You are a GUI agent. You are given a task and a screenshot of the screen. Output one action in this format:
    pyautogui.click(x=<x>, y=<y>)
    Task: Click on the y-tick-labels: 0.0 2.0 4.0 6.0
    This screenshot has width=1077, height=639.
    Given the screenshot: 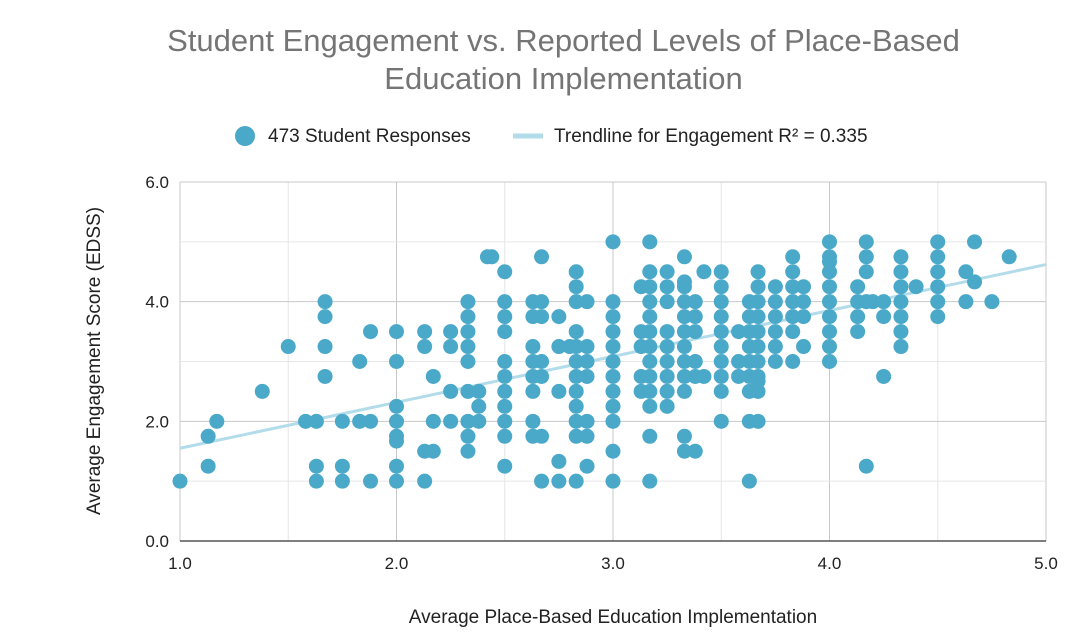 What is the action you would take?
    pyautogui.click(x=157, y=362)
    